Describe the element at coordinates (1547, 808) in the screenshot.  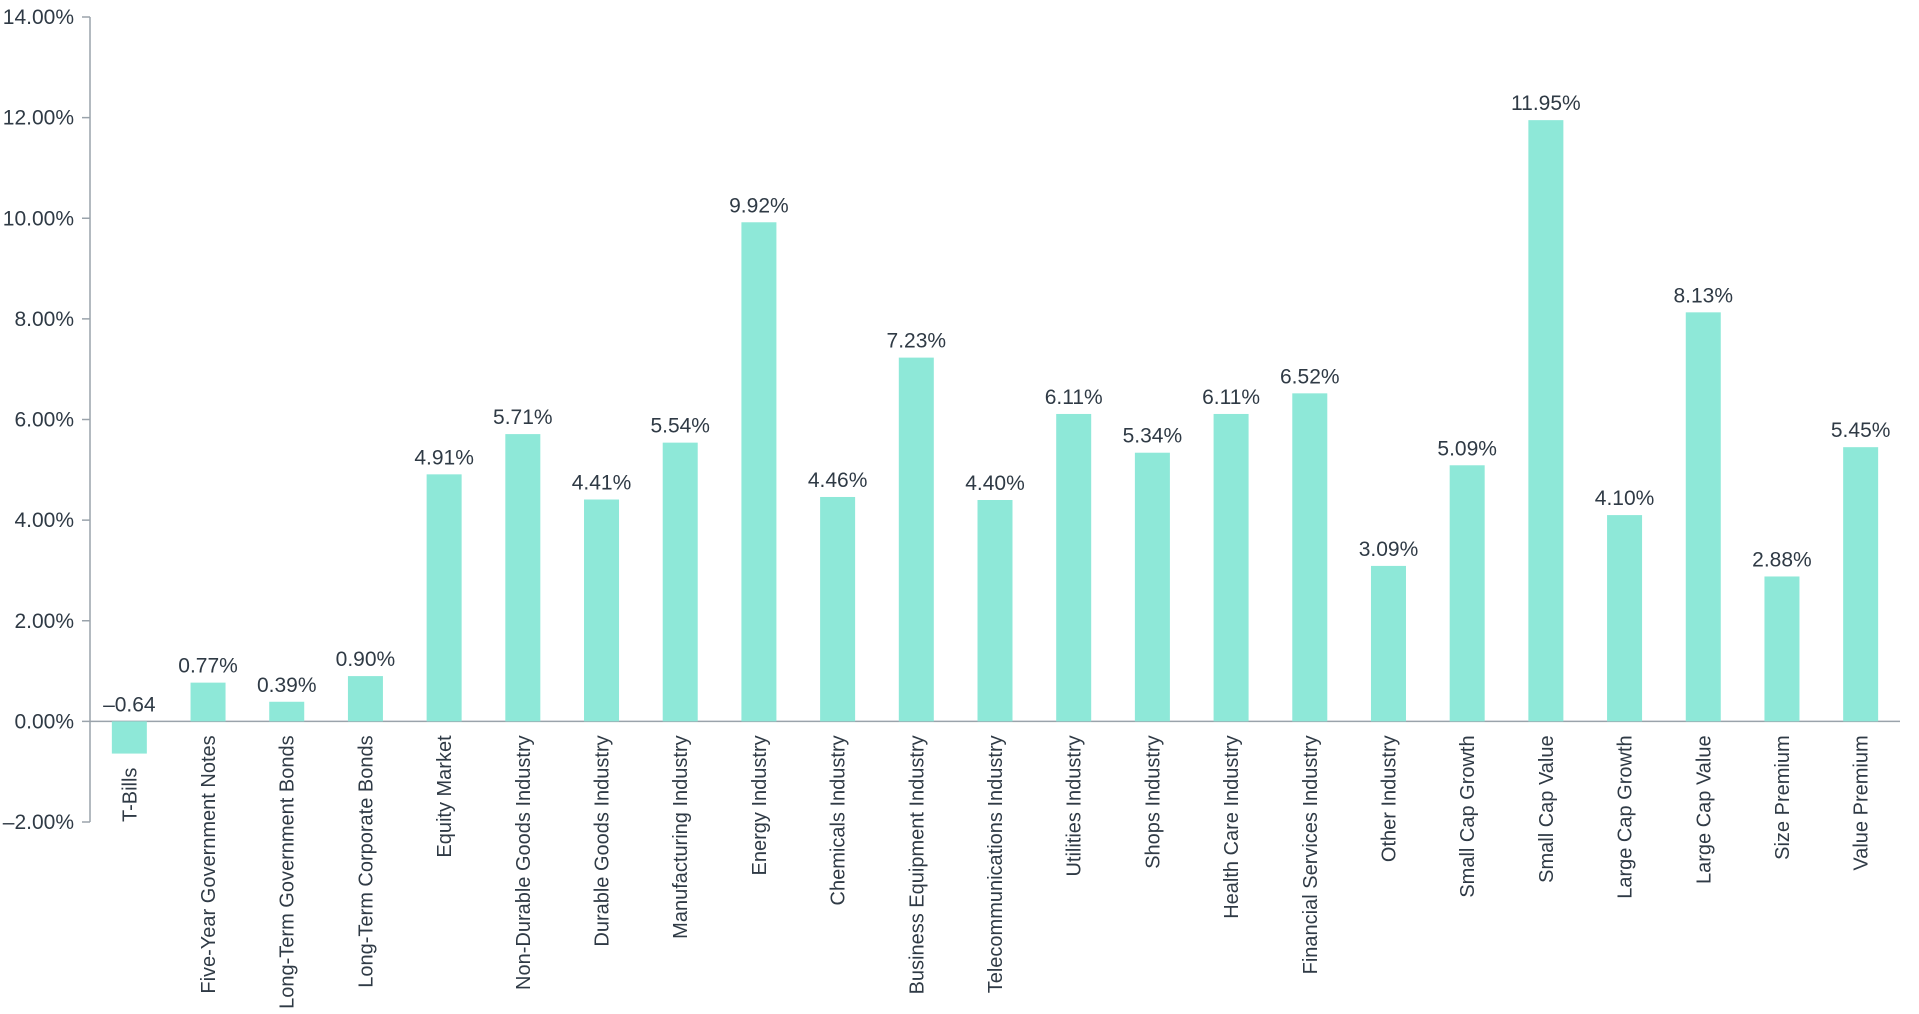
I see `category-label: Small Cap Value` at that location.